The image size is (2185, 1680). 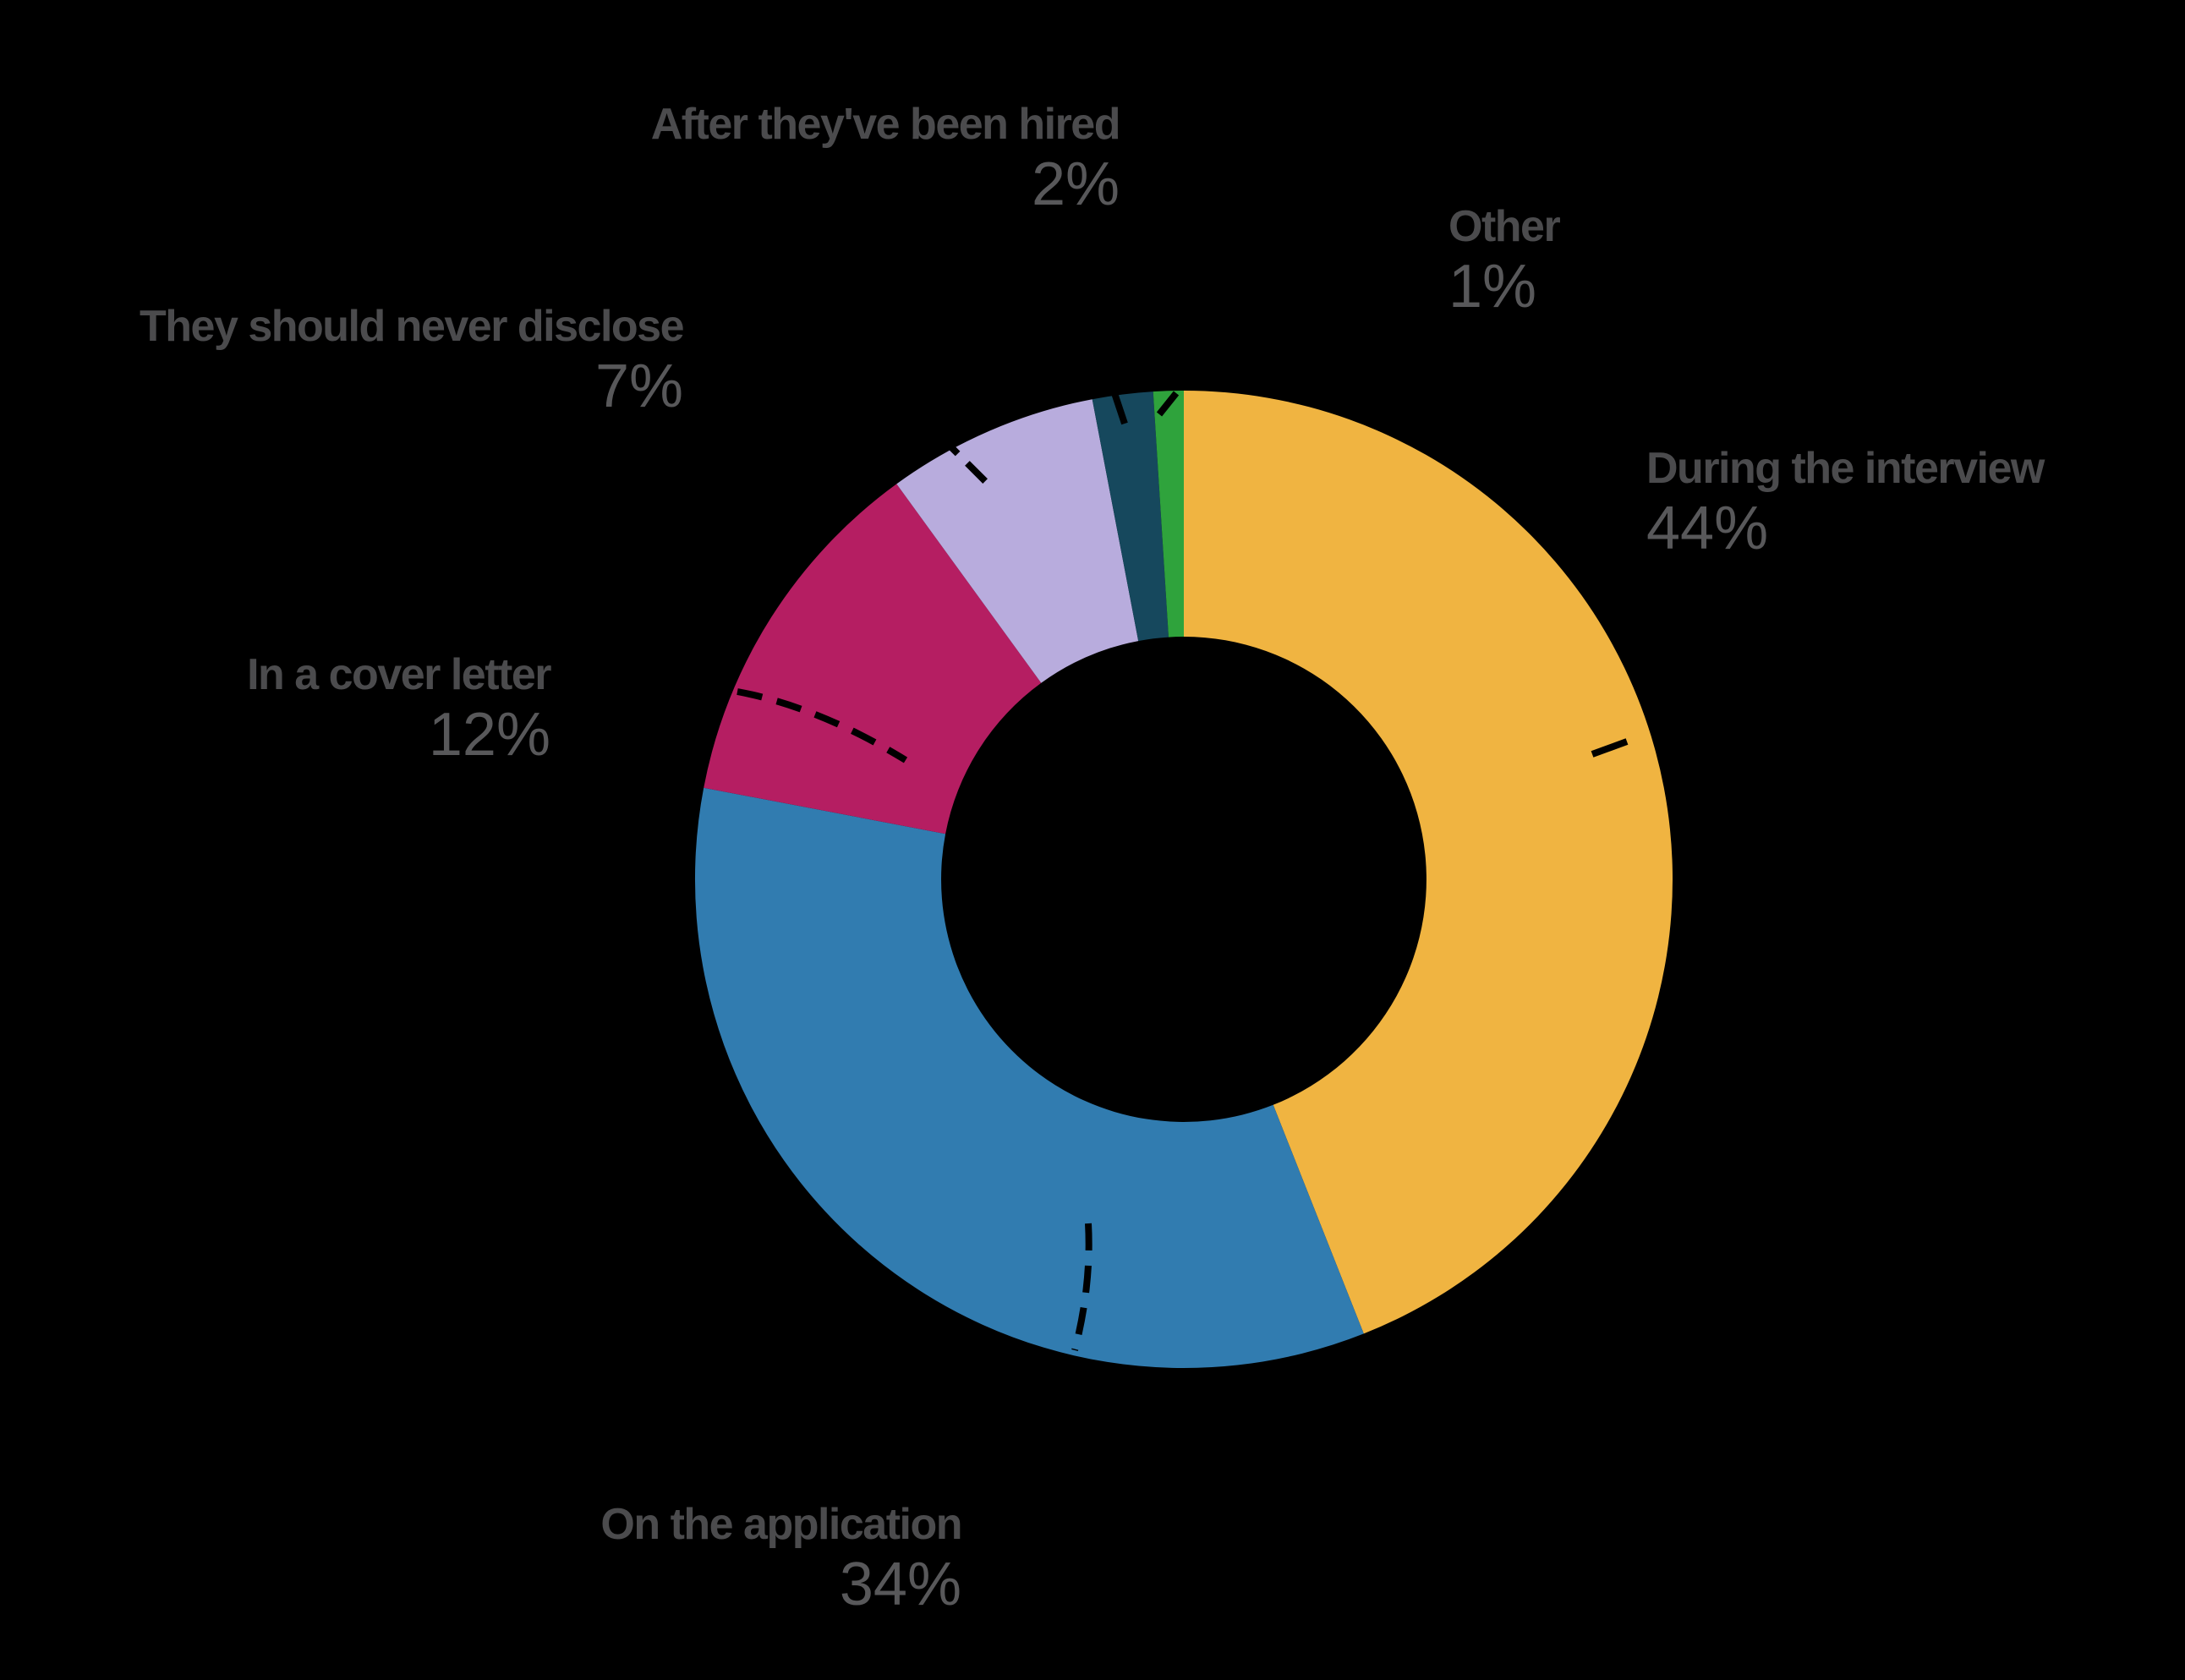 I want to click on callout-in-a-cover-letter: In a cover letter 12%, so click(x=339, y=708).